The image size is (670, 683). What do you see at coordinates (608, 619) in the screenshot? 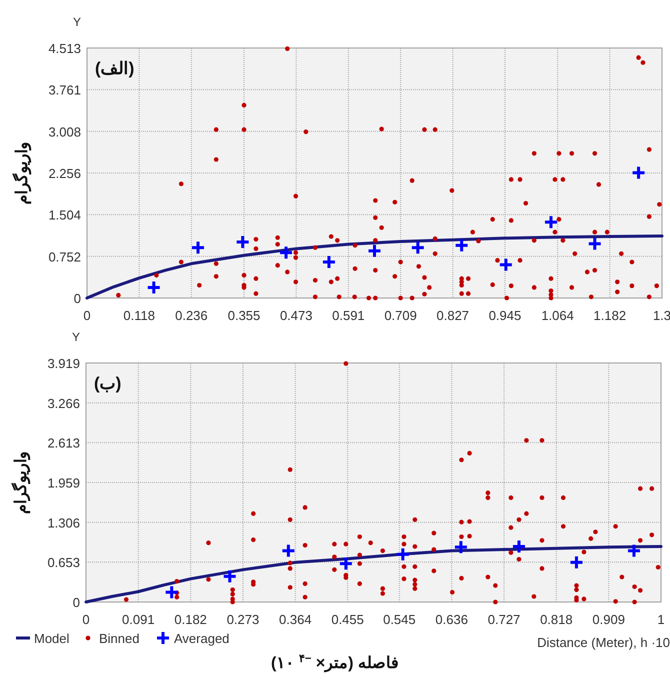
I see `x-tick-label: 0.909` at bounding box center [608, 619].